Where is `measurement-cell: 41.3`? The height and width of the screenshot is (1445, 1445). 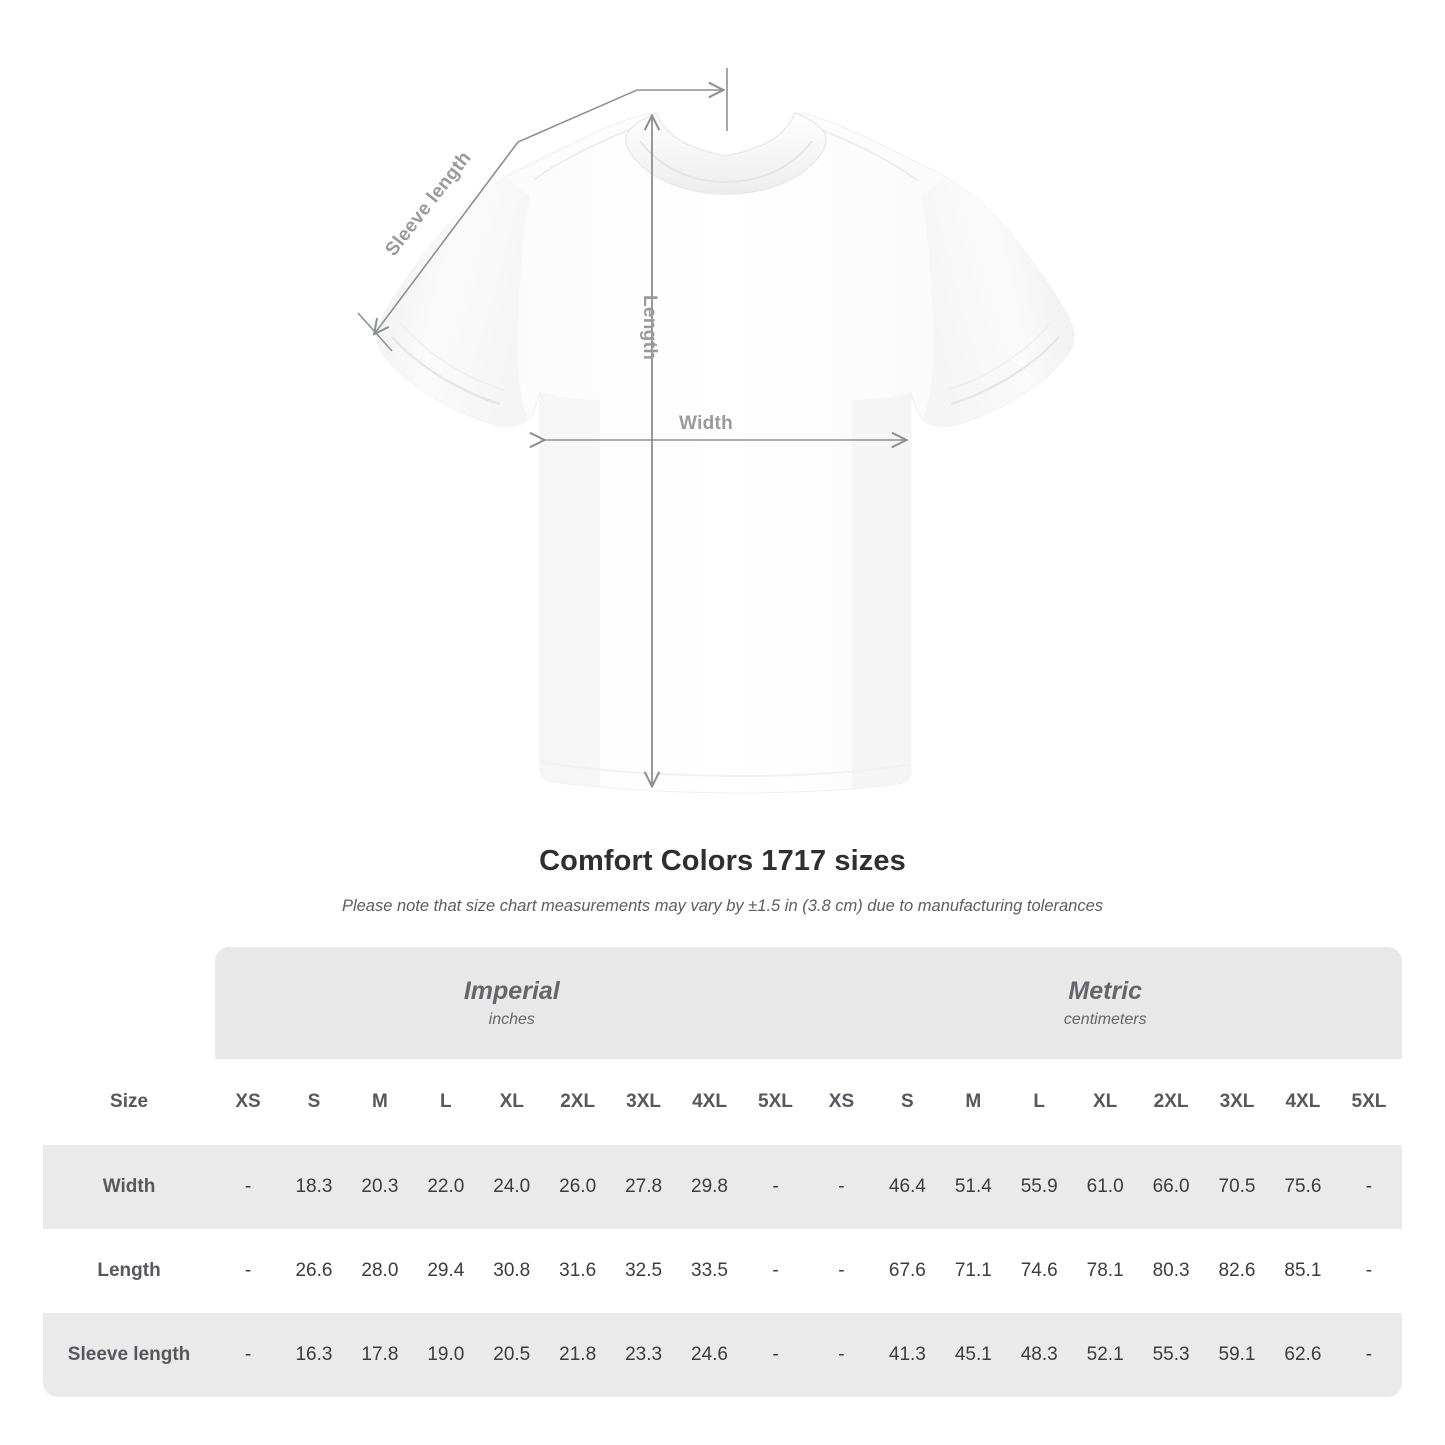 measurement-cell: 41.3 is located at coordinates (907, 1355).